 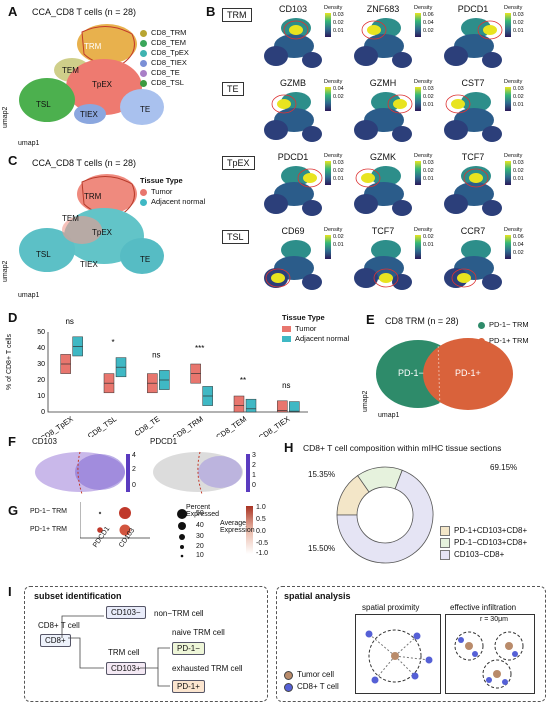 What do you see at coordinates (179, 613) in the screenshot?
I see `i-non-trm: non−TRM cell` at bounding box center [179, 613].